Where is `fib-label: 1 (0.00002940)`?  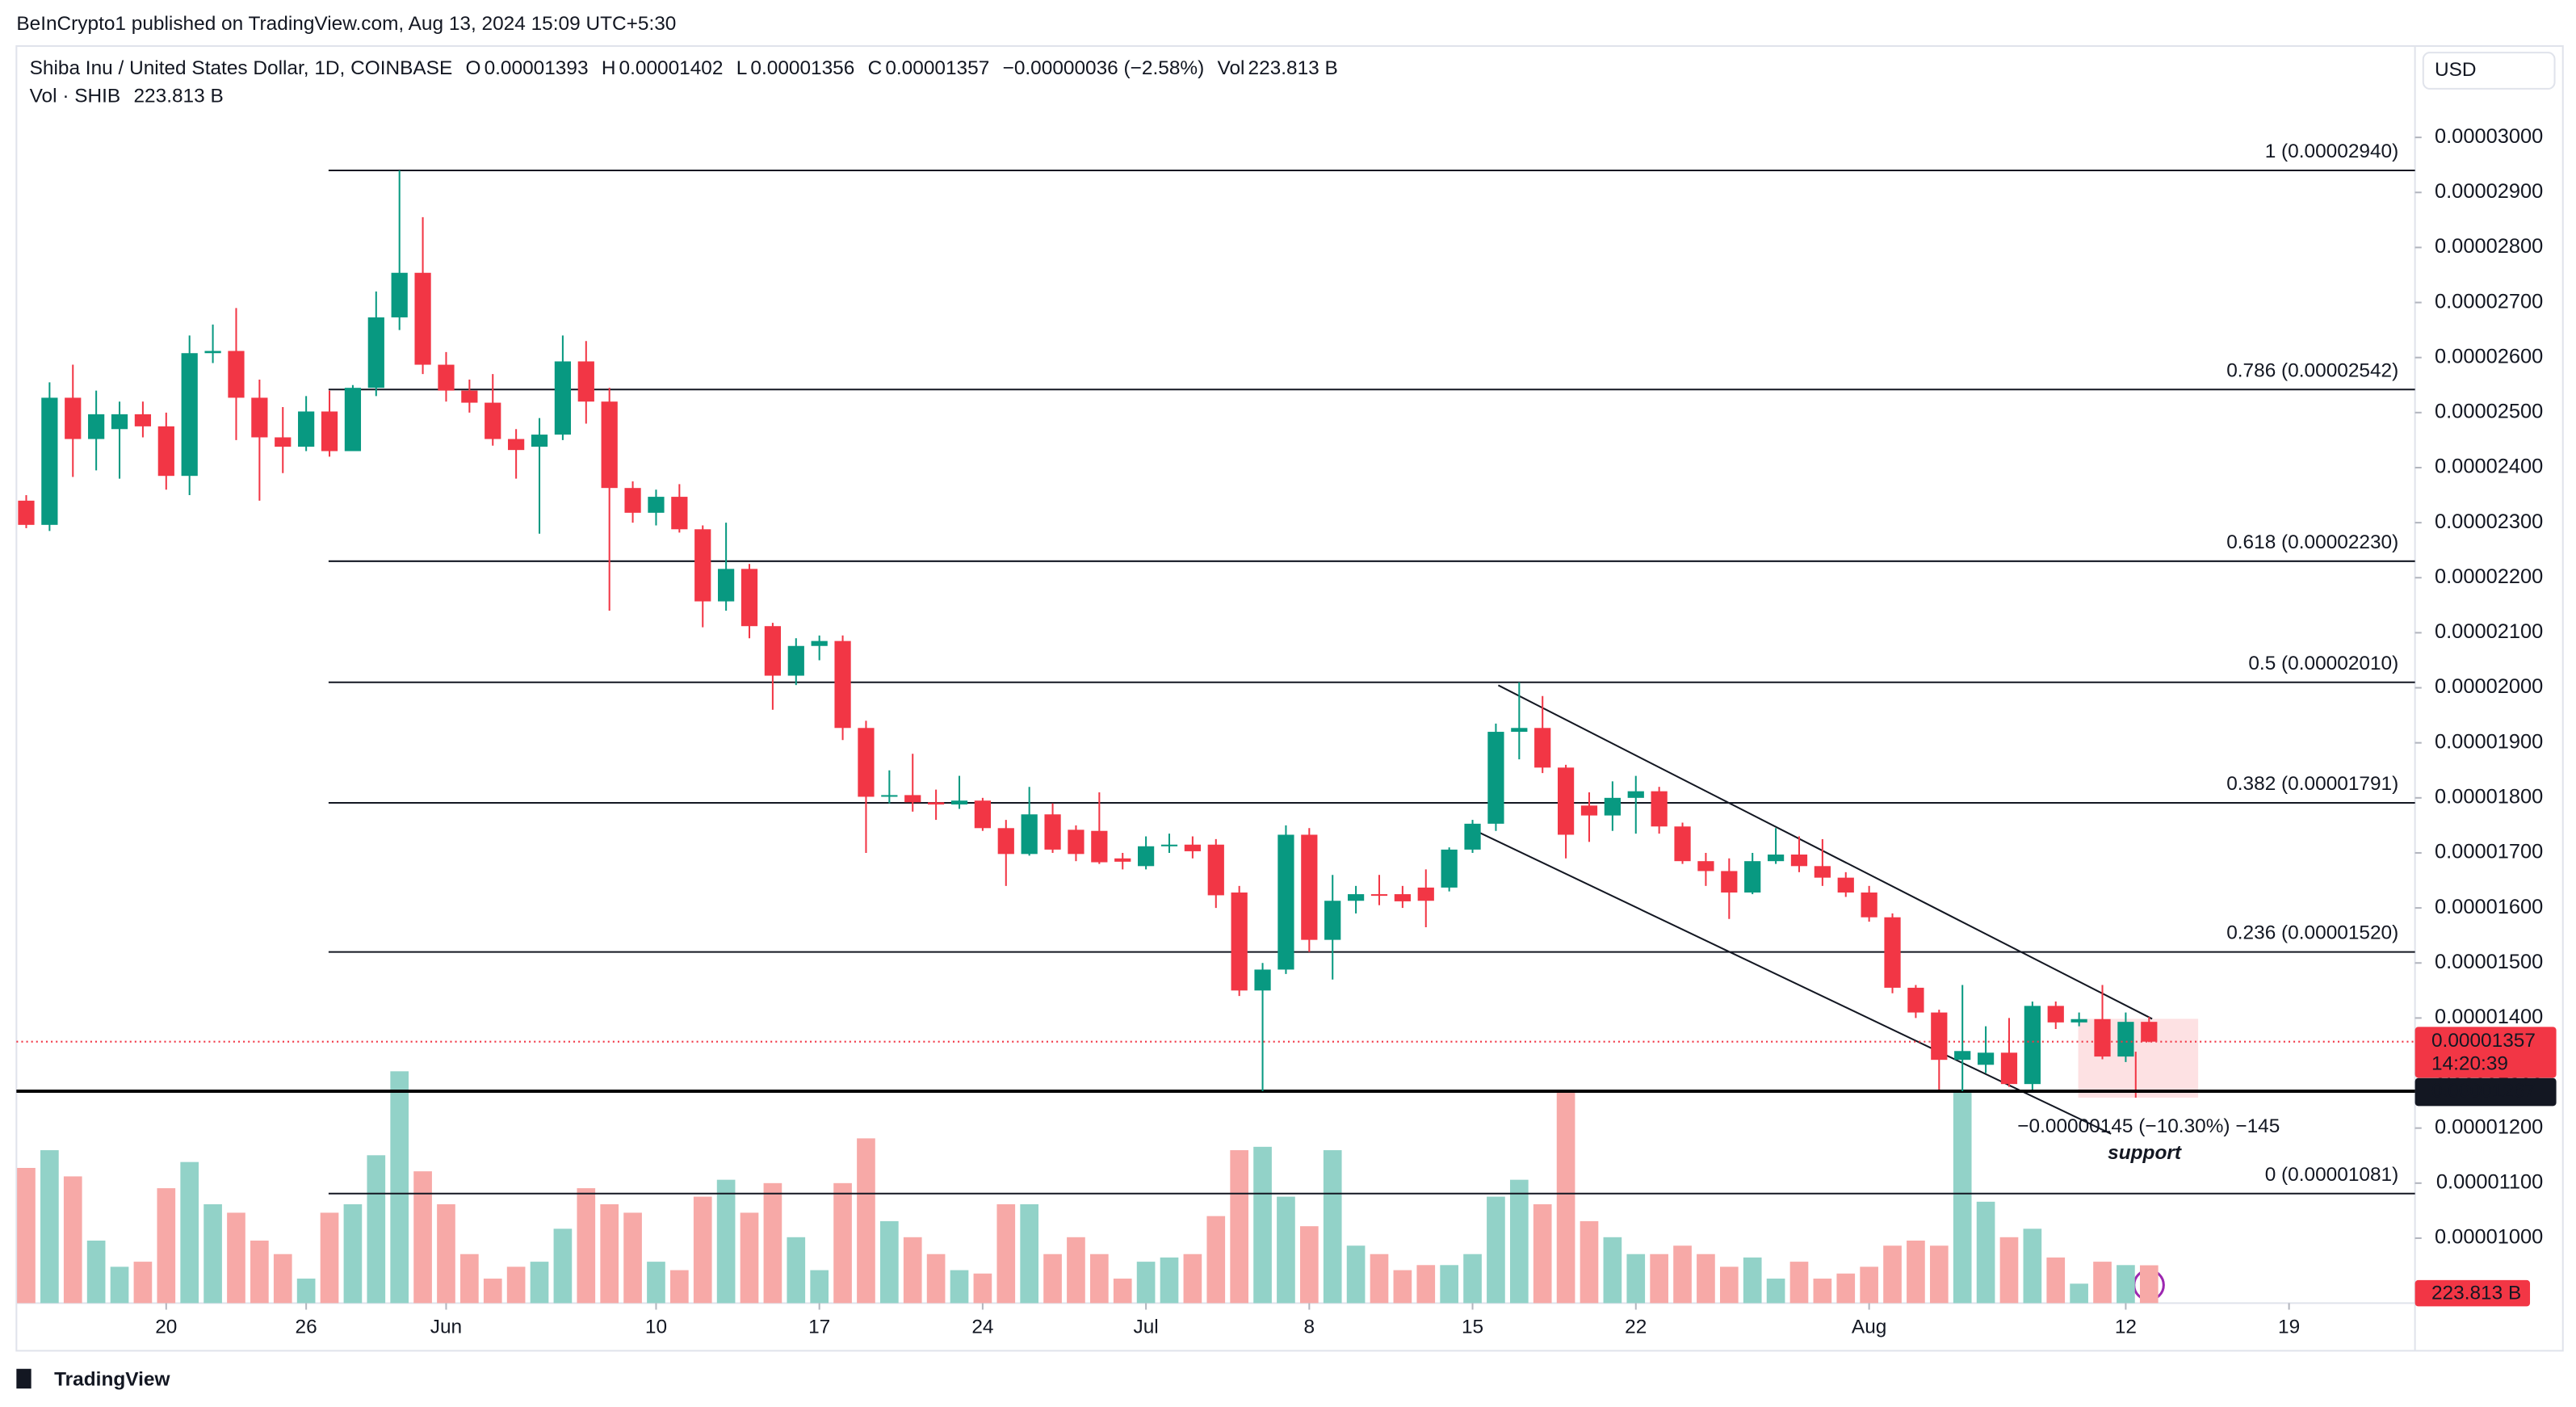
fib-label: 1 (0.00002940) is located at coordinates (2332, 151).